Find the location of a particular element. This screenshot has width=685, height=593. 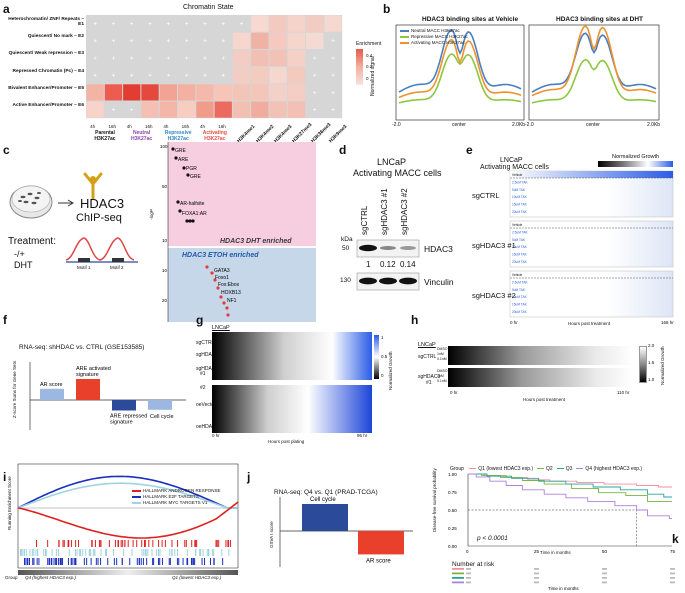

panel-h-row-label: sgHDAC3 is located at coordinates (429, 377).